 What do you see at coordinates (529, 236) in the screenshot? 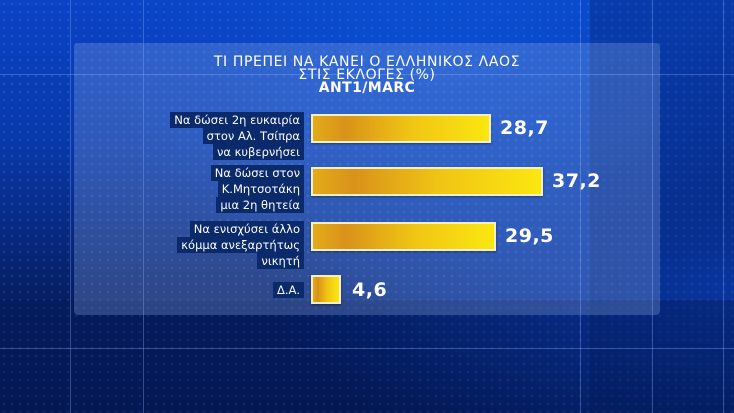
I see `bar-value-other-party: 29,5` at bounding box center [529, 236].